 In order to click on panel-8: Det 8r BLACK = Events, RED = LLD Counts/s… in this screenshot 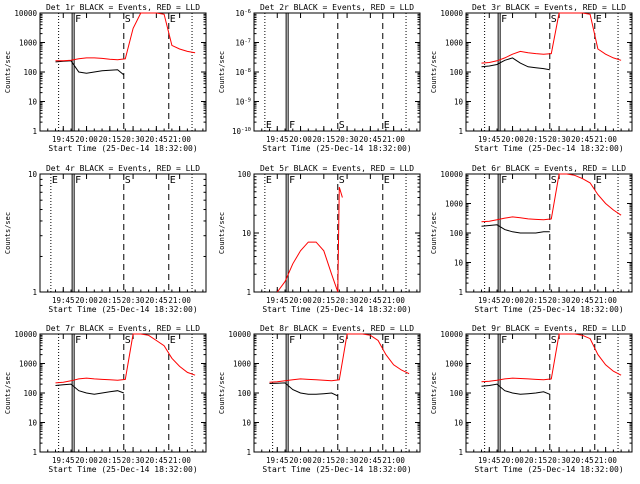, I will do `click(319, 399)`.